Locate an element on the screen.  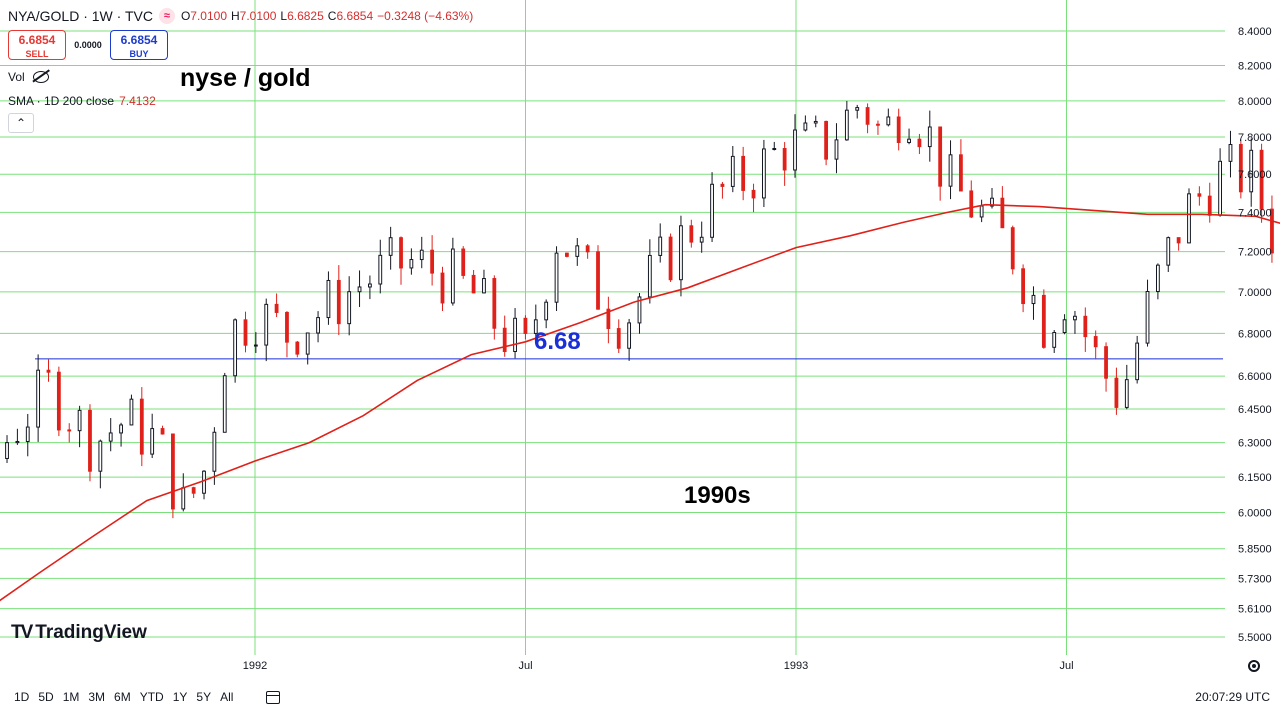
sell-price: 6.6854 is located at coordinates (37, 40).